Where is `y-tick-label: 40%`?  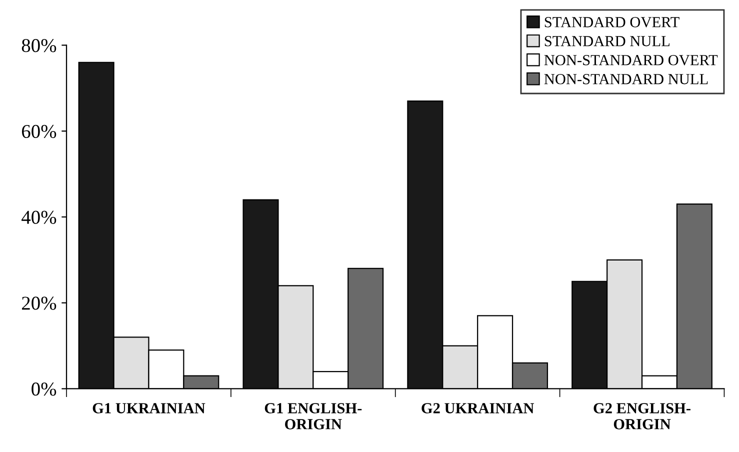
y-tick-label: 40% is located at coordinates (39, 217).